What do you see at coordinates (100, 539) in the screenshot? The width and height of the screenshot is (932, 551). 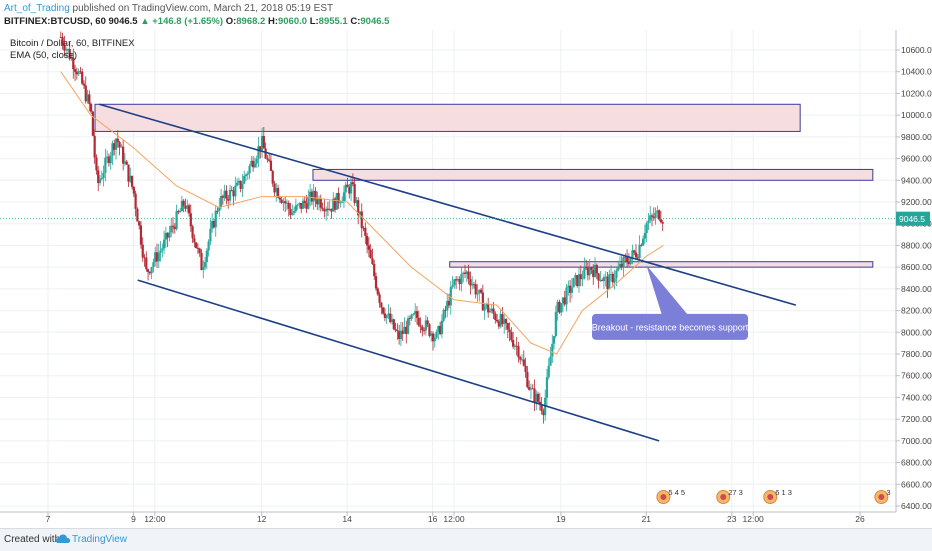 I see `tradingview-brand: TradingView` at bounding box center [100, 539].